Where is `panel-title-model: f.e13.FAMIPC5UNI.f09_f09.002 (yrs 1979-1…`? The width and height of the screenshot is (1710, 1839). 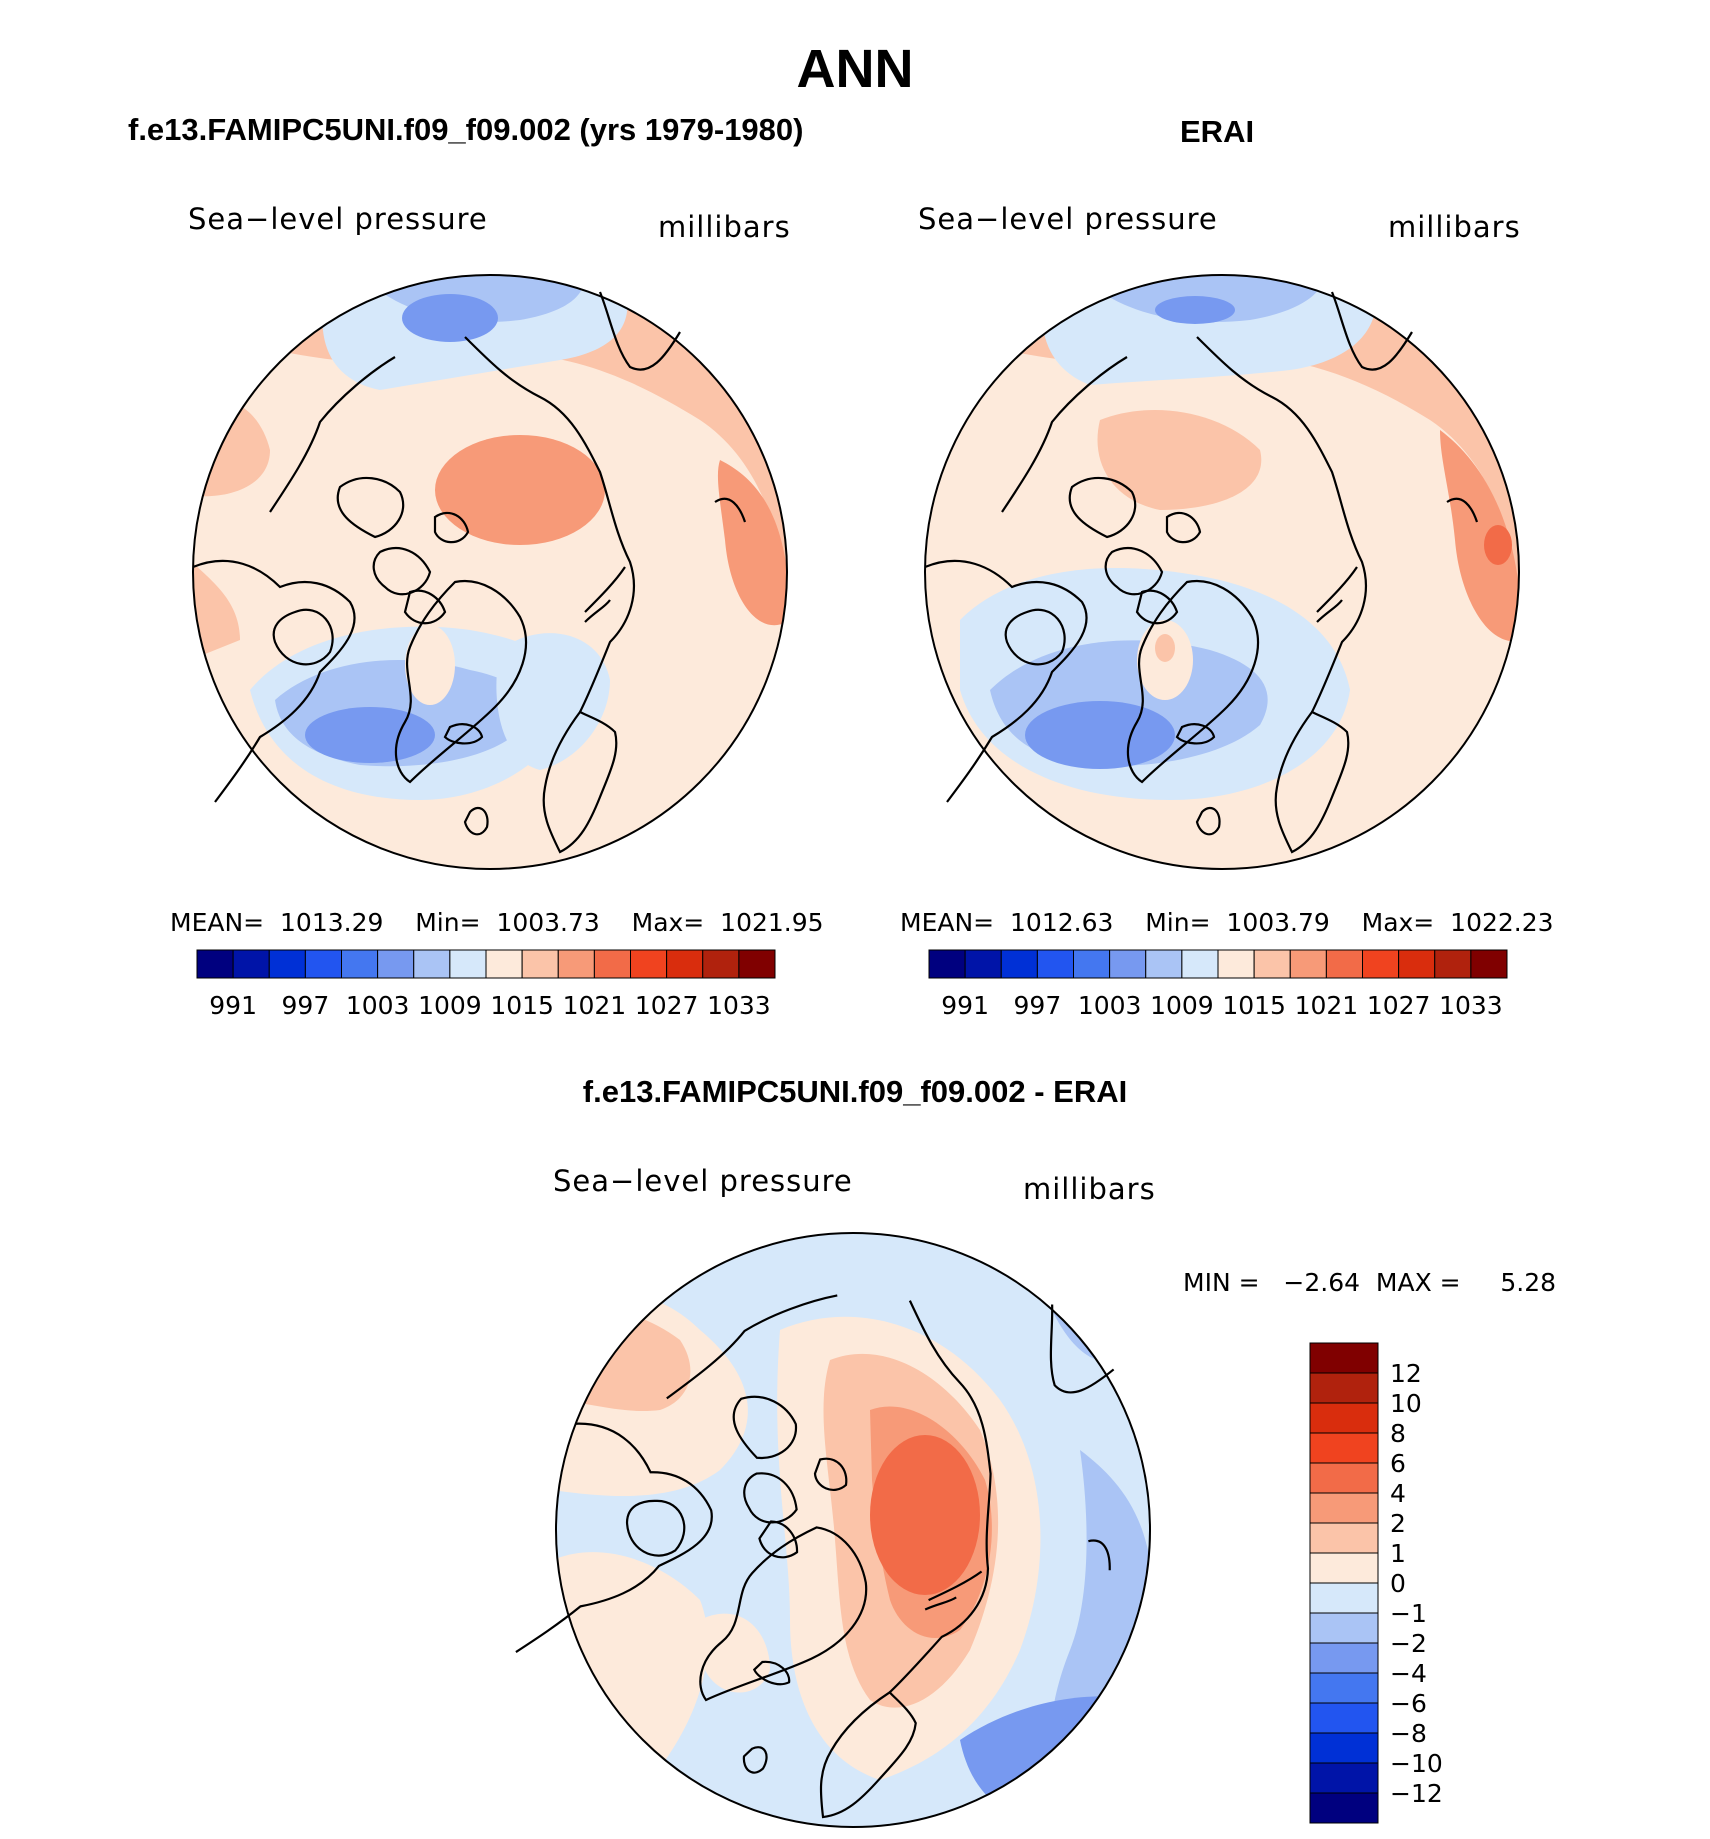 panel-title-model: f.e13.FAMIPC5UNI.f09_f09.002 (yrs 1979-1… is located at coordinates (466, 129).